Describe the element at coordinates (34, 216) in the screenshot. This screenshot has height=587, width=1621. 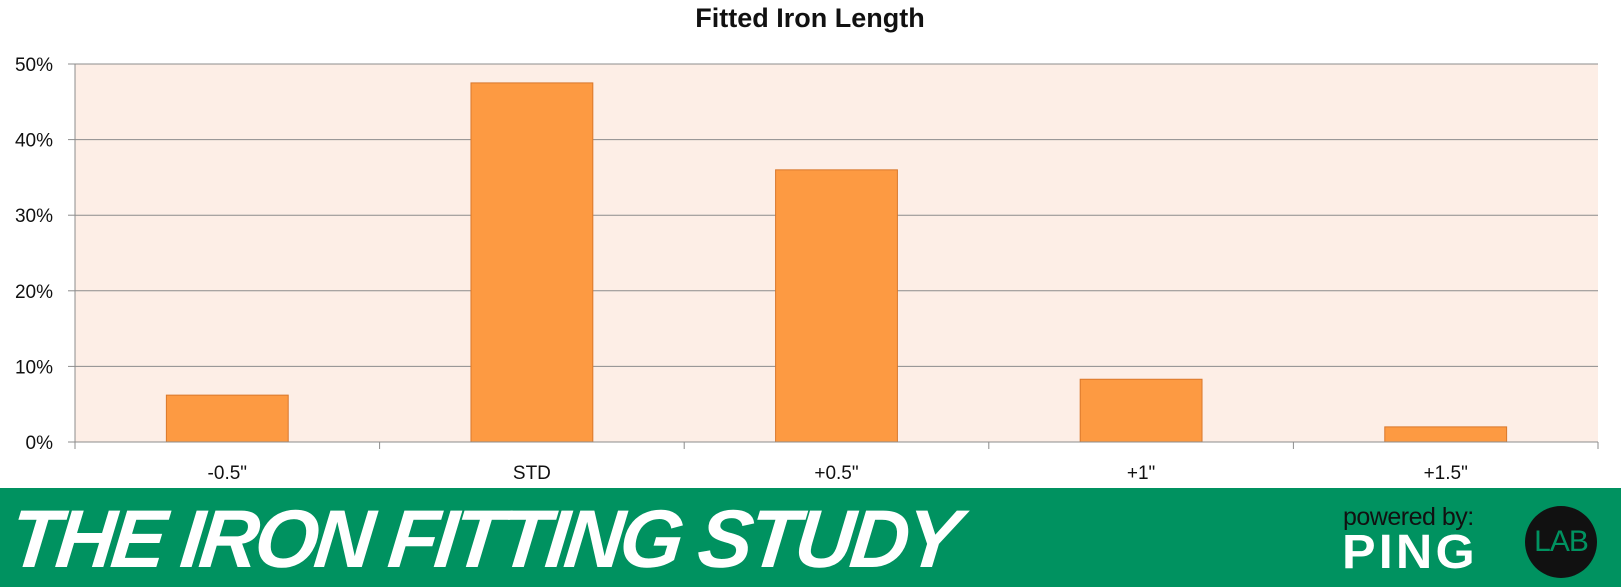
I see `y-tick-label-30: 30%` at that location.